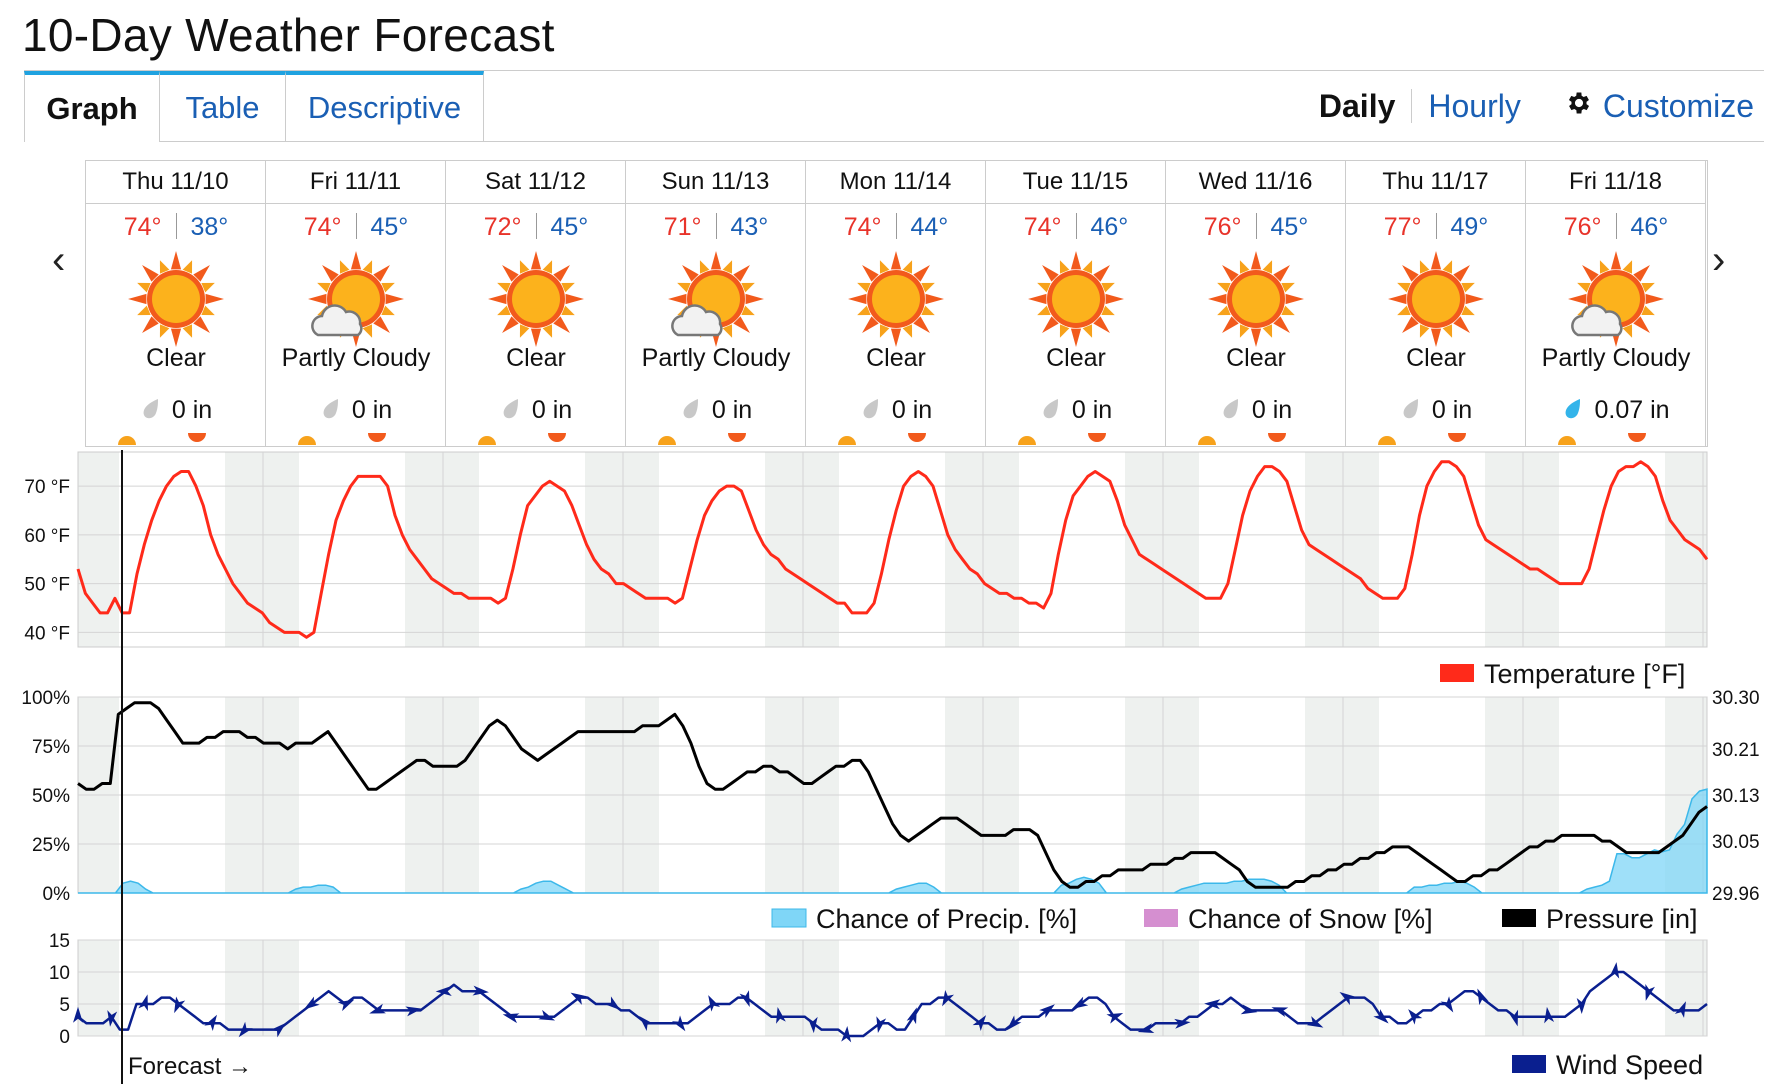  I want to click on customize-link: Customize, so click(1678, 105).